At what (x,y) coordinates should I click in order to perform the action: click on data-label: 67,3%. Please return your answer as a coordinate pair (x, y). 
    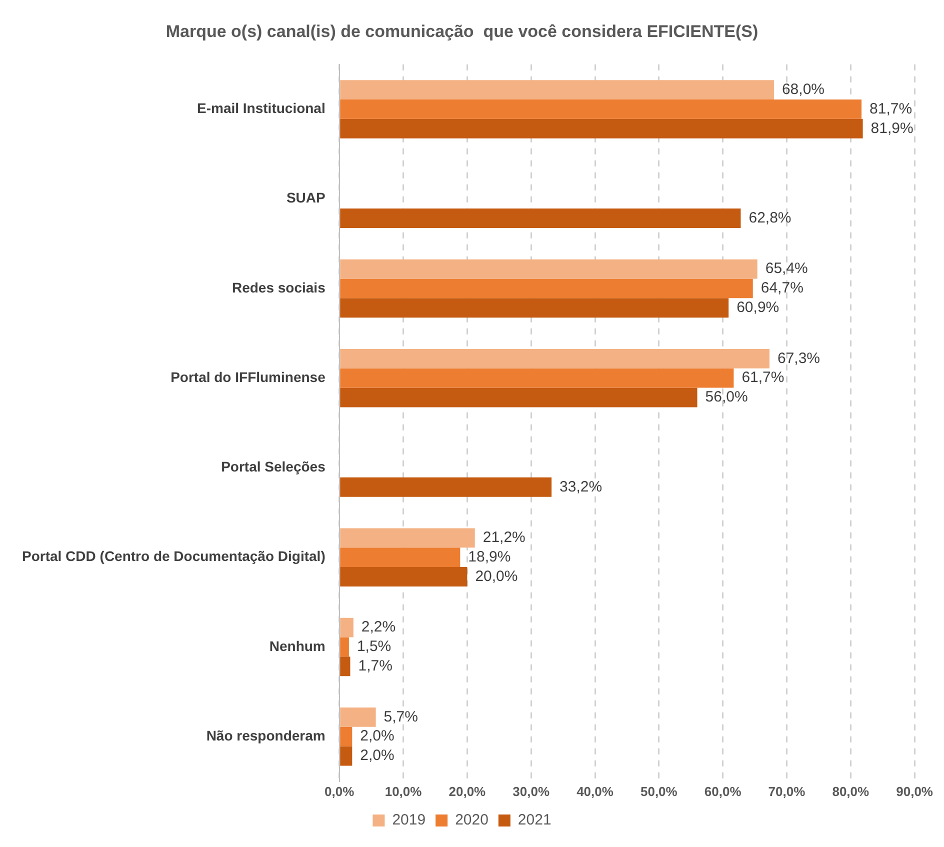
    Looking at the image, I should click on (798, 358).